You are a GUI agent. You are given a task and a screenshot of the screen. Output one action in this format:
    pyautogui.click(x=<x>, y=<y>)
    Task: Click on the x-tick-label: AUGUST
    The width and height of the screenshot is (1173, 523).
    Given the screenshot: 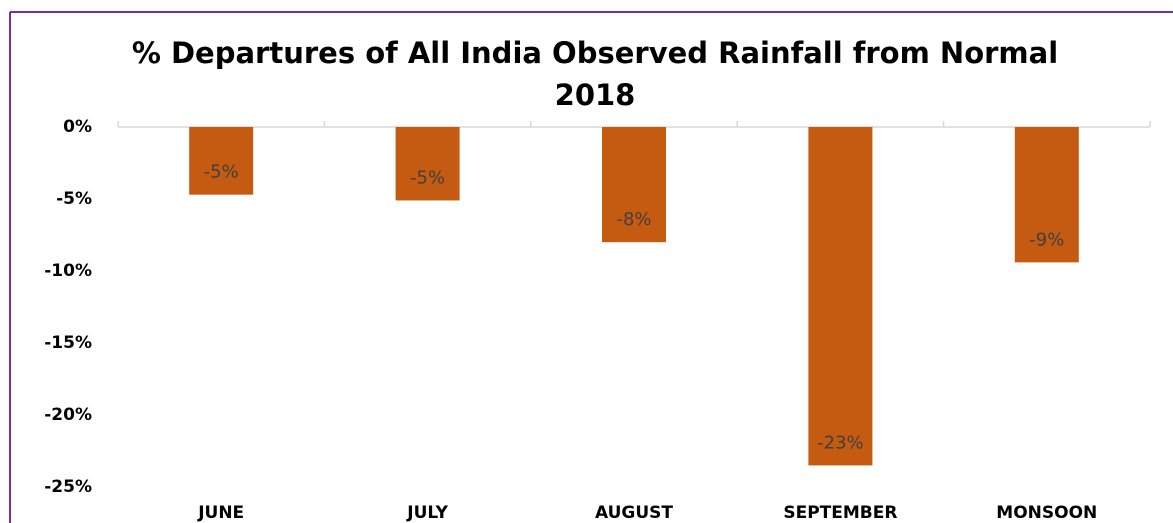 What is the action you would take?
    pyautogui.click(x=634, y=513)
    